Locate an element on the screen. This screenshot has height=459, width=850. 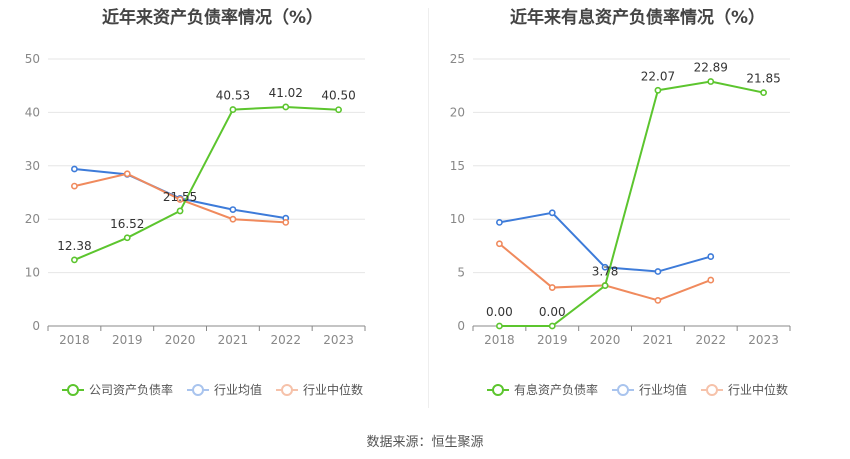
legend-label: 有息资产负债率 is located at coordinates (555, 390).